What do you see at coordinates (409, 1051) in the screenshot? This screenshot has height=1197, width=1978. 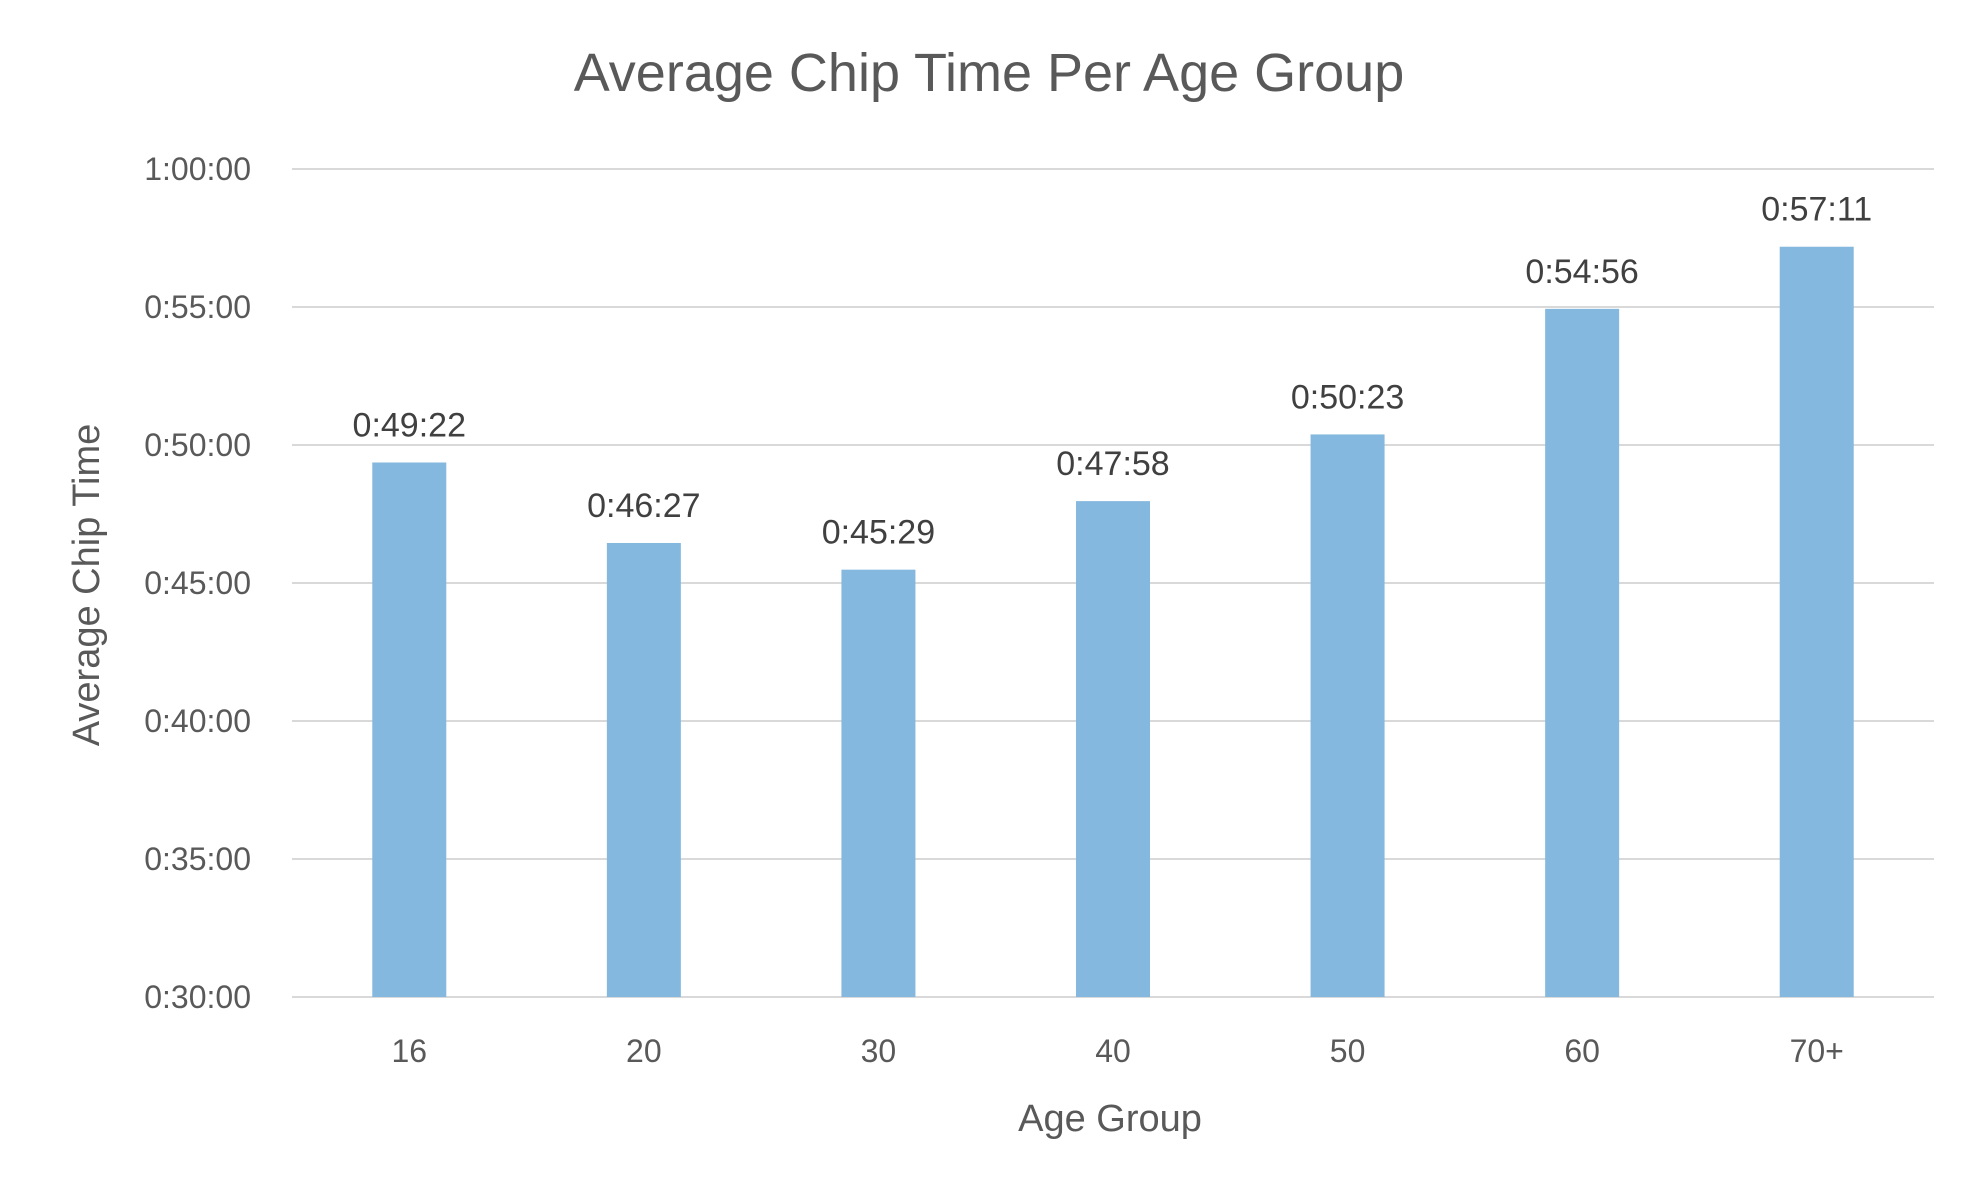 I see `x-tick-label: 16` at bounding box center [409, 1051].